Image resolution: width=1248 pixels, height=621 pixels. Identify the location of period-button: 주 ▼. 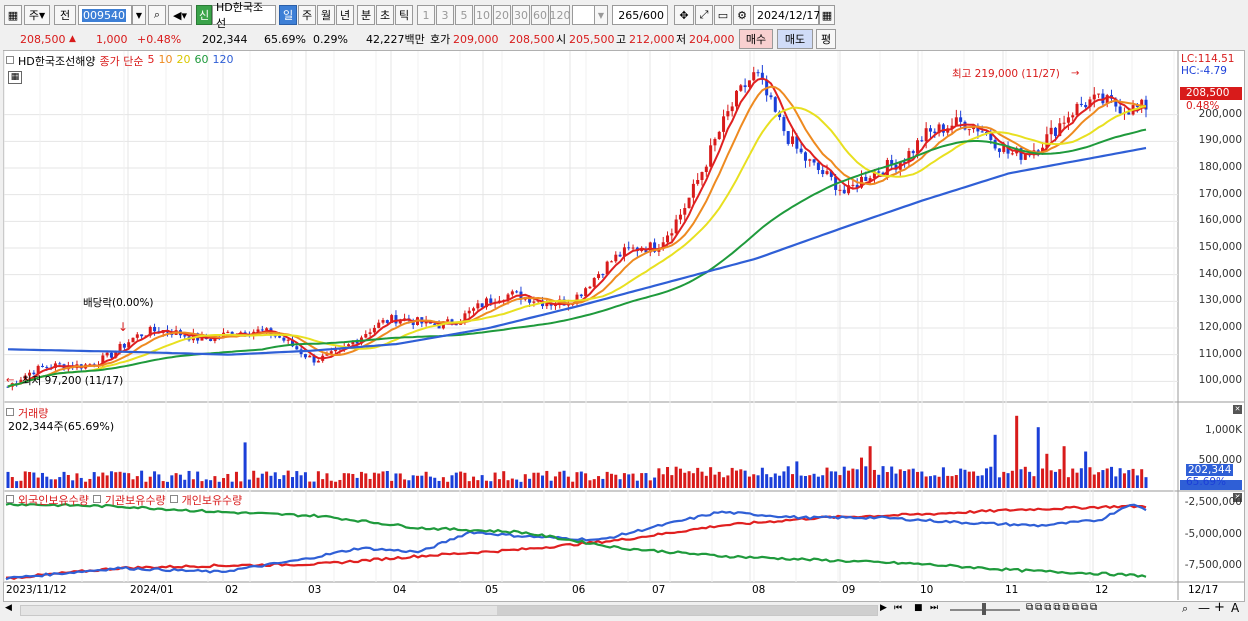
(37, 15).